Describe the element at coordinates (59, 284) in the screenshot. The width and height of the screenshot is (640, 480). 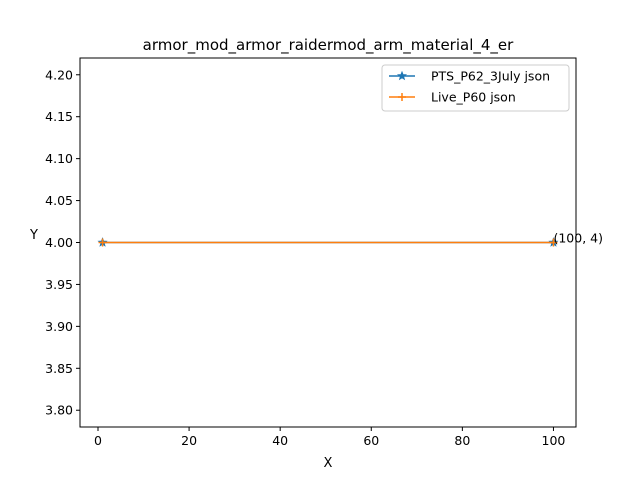
I see `y-tick-label: 3.95` at that location.